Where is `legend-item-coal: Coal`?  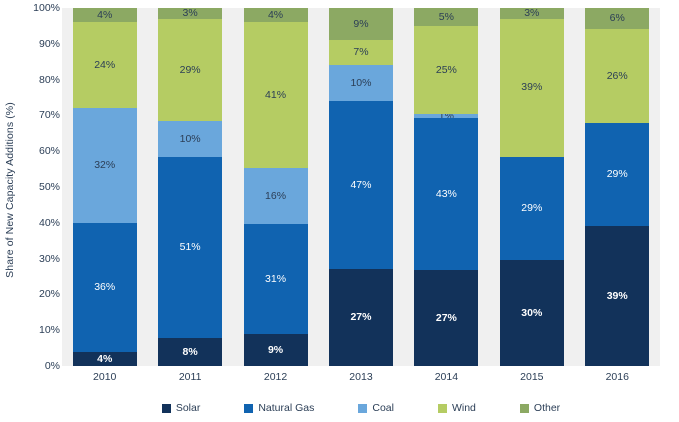
legend-item-coal: Coal is located at coordinates (376, 408).